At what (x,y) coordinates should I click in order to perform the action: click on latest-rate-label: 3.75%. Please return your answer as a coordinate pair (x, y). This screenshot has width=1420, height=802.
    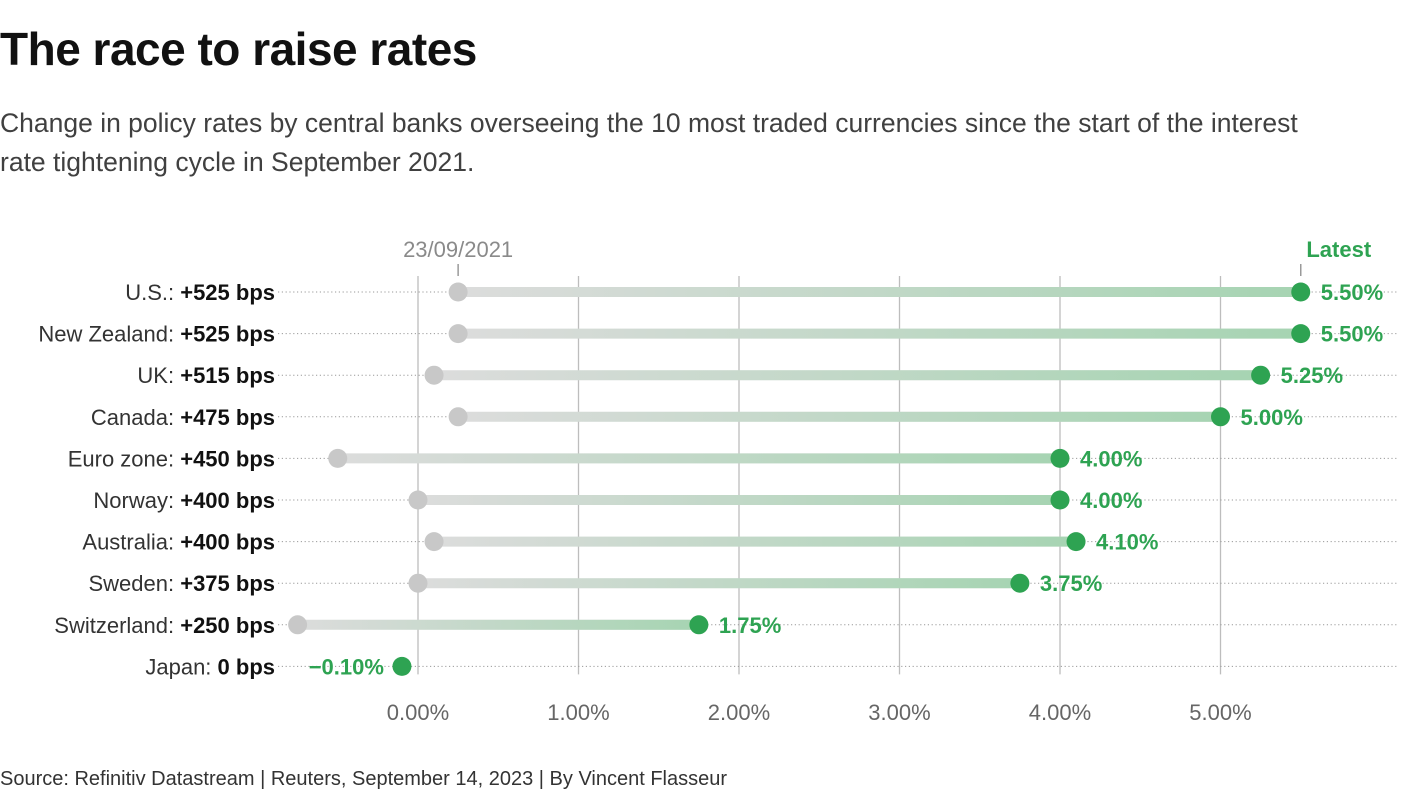
    Looking at the image, I should click on (1071, 583).